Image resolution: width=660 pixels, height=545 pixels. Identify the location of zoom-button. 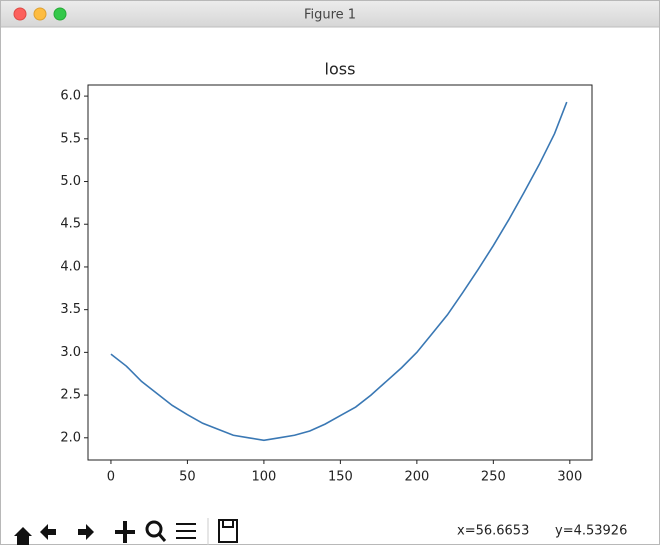
(60, 14).